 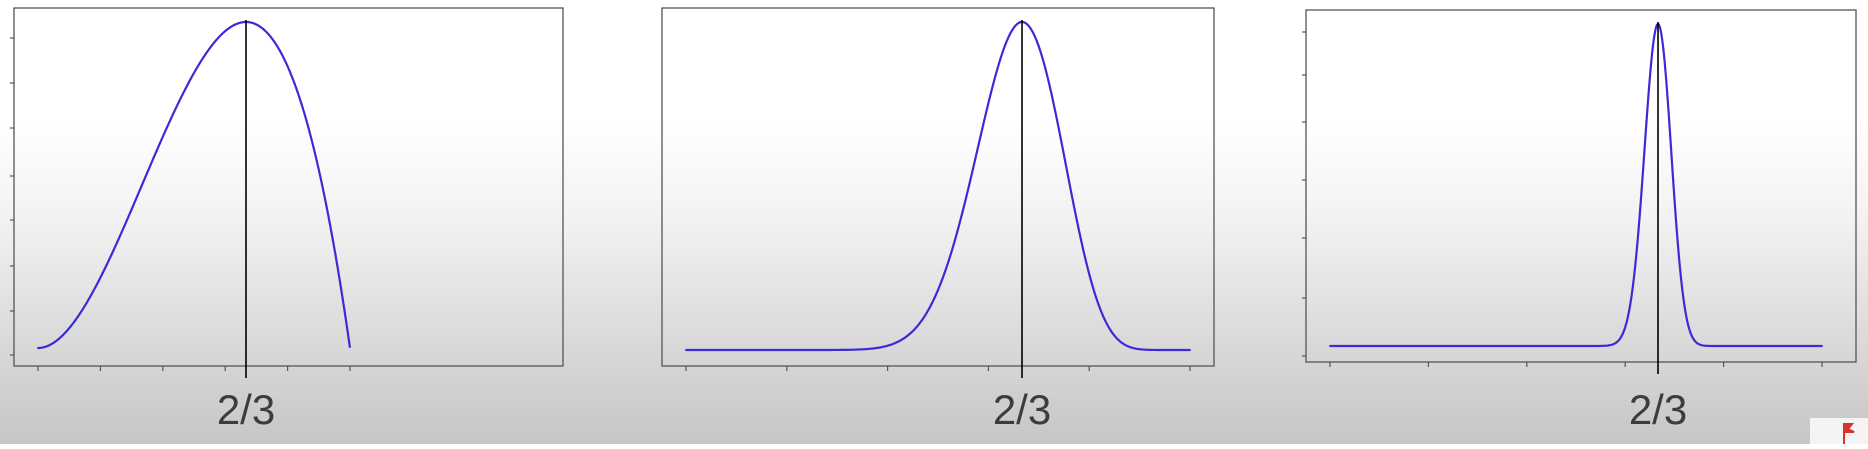 I want to click on flag-icon, so click(x=1849, y=433).